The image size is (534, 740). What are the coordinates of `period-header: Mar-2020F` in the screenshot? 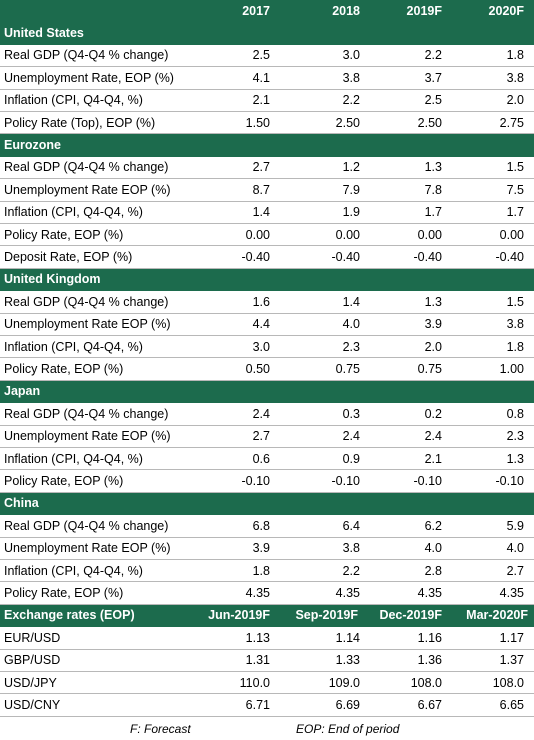 It's located at (497, 615).